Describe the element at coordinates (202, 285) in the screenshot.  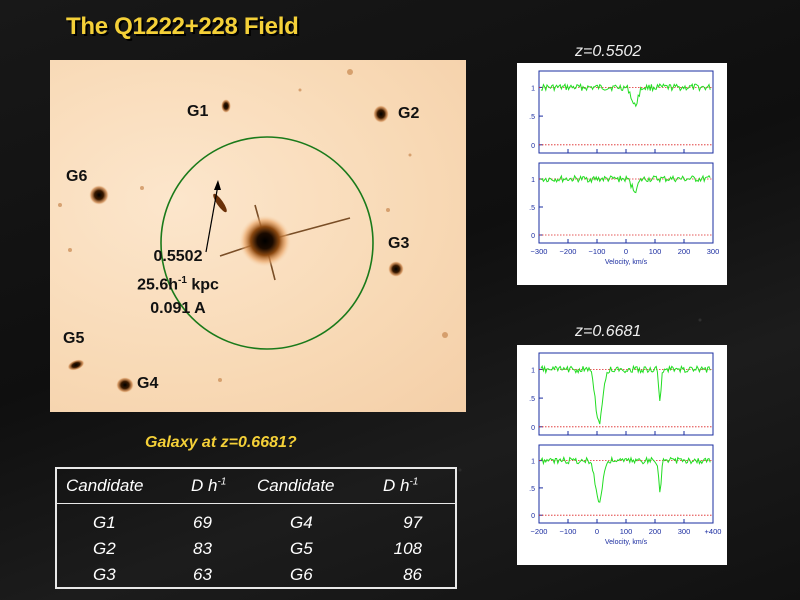
I see `distance-unit: kpc` at that location.